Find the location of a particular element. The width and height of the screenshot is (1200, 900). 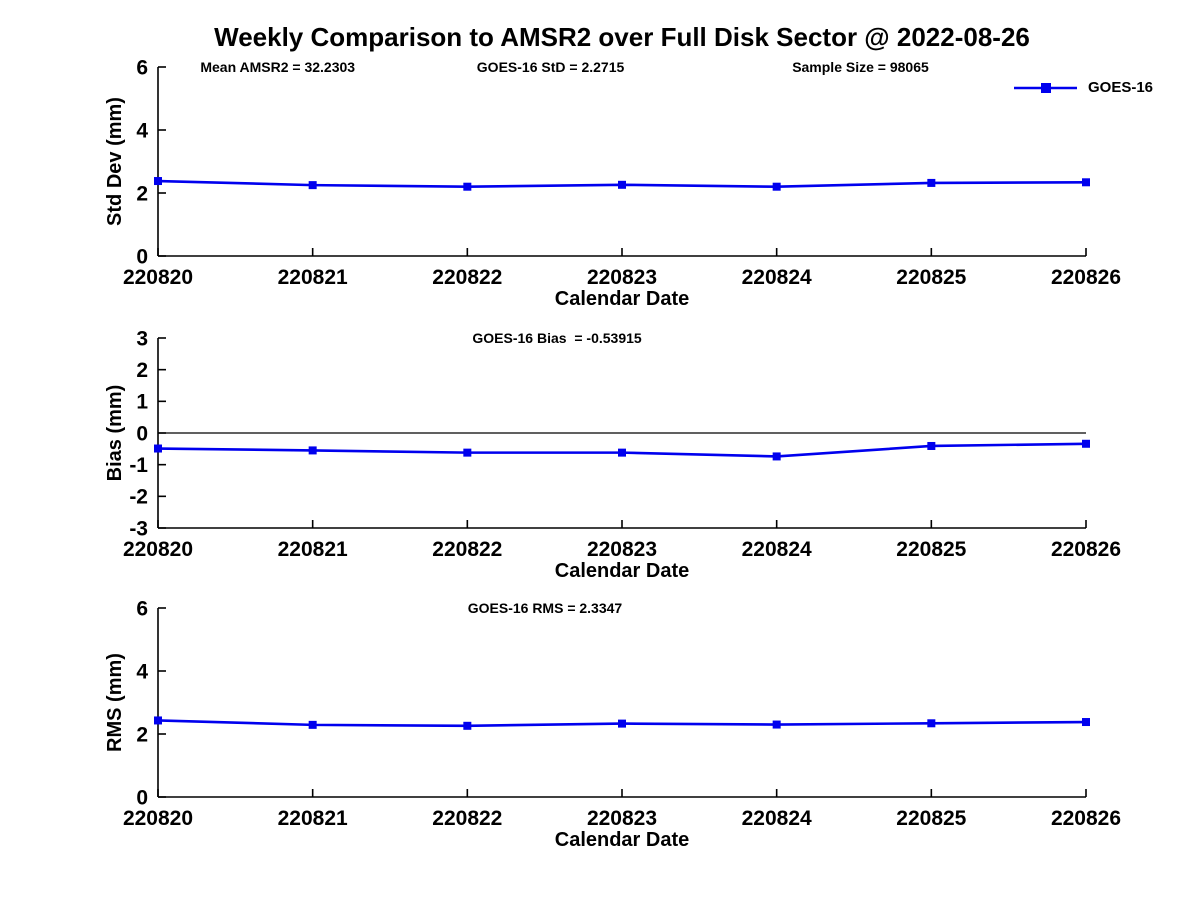

stat-annotation: Sample Size = 98065 is located at coordinates (860, 67).